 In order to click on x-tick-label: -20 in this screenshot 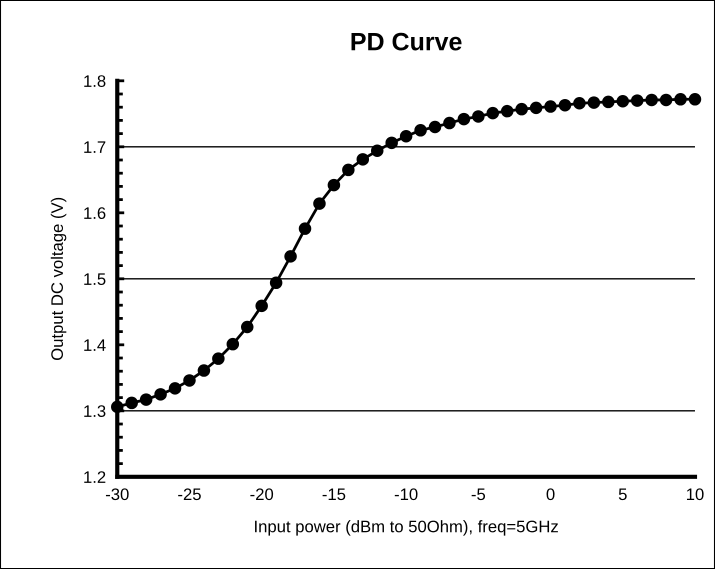, I will do `click(262, 494)`.